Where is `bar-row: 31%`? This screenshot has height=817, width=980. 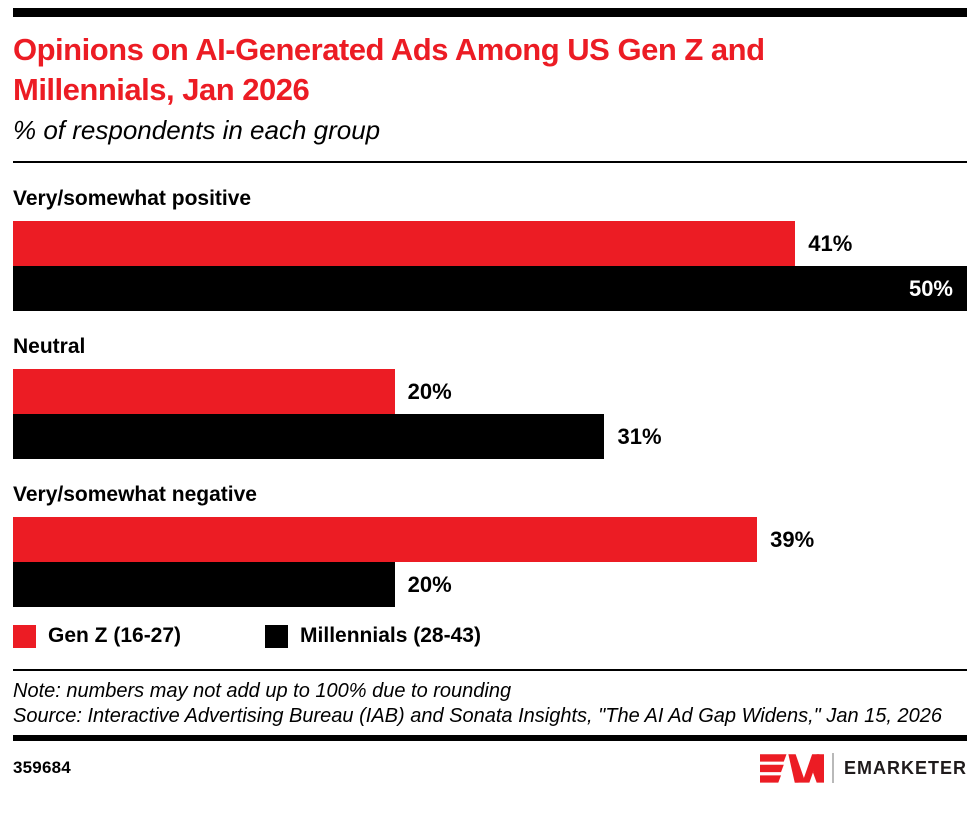
bar-row: 31% is located at coordinates (490, 436).